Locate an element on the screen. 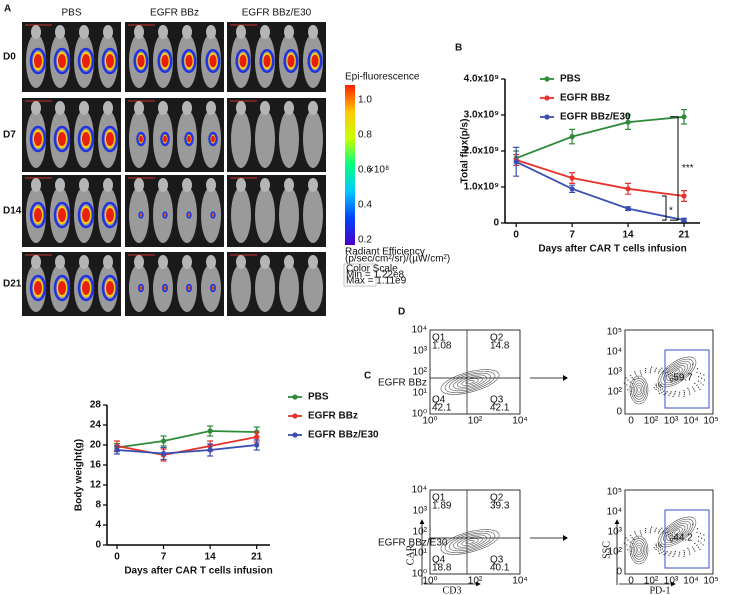 The image size is (752, 595). x-axis-label: CD3 is located at coordinates (452, 590).